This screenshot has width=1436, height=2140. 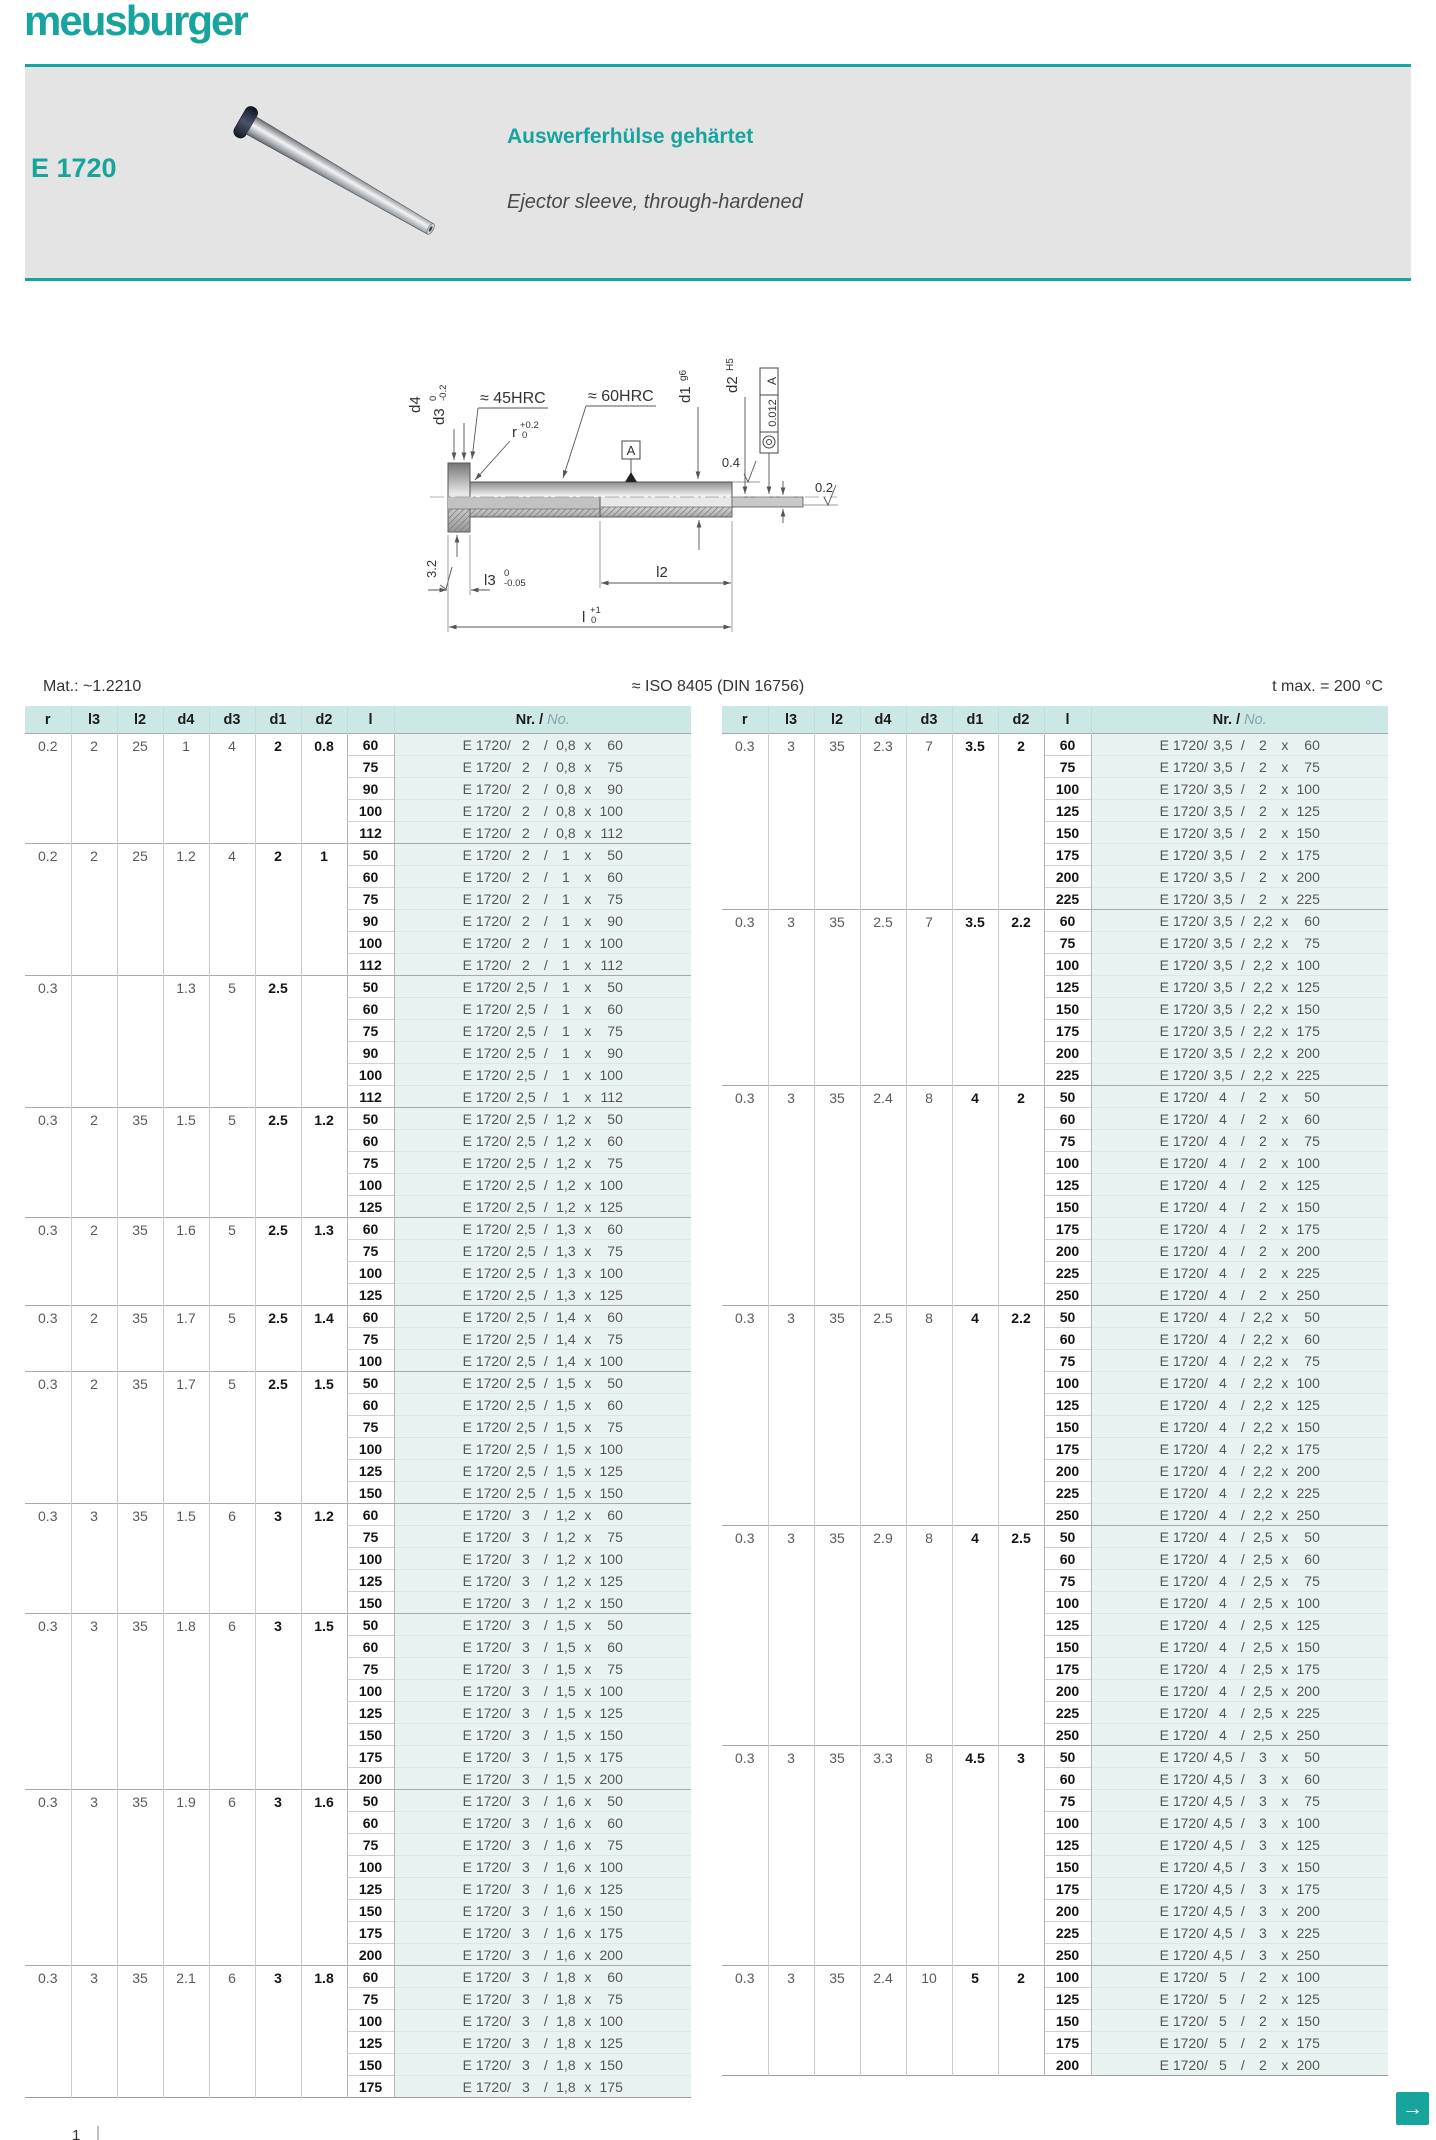 What do you see at coordinates (542, 832) in the screenshot?
I see `cell-order-number: E 1720/2/0,8 x 112` at bounding box center [542, 832].